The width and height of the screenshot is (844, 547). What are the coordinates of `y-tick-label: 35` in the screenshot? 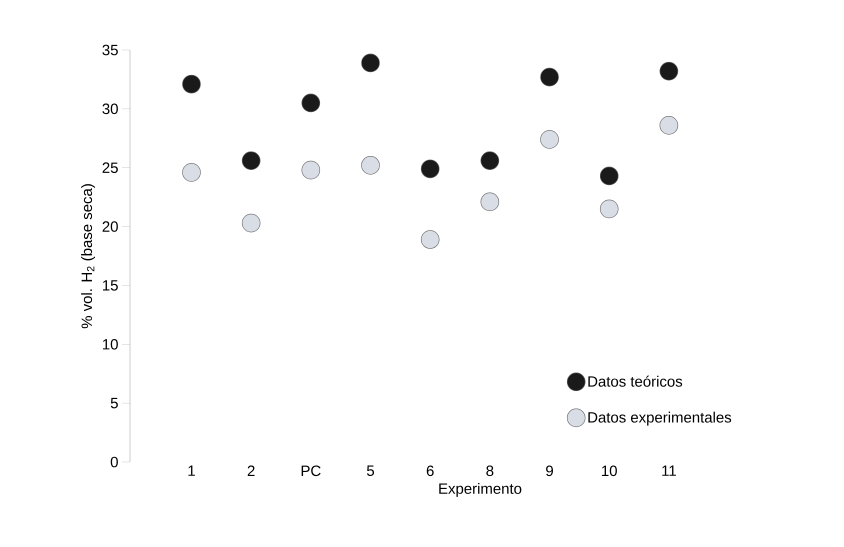 It's located at (110, 50).